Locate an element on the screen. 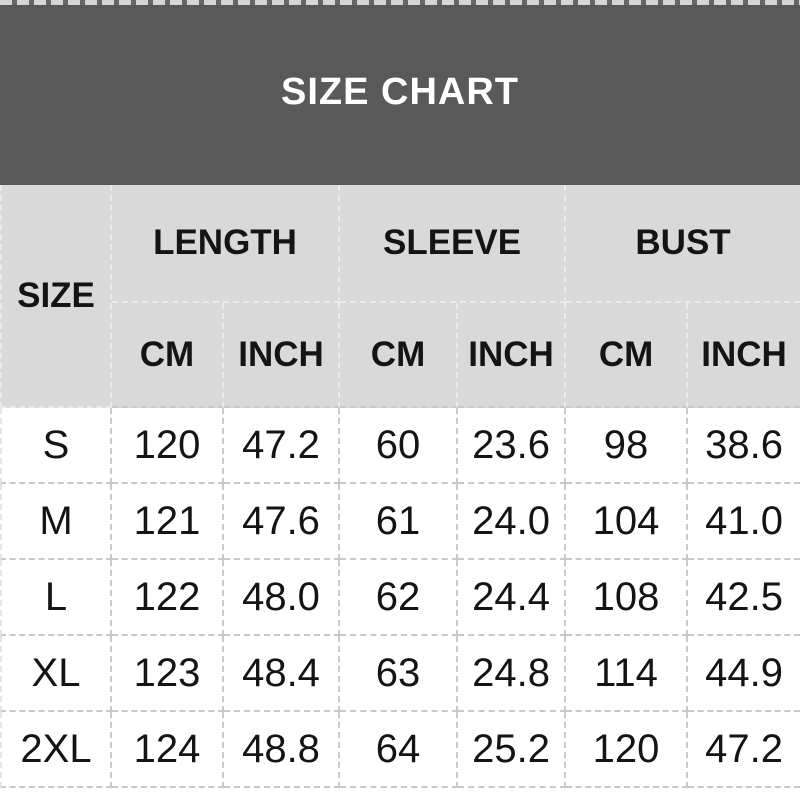 The height and width of the screenshot is (800, 800). sub-header-bust-cm: CM is located at coordinates (627, 355).